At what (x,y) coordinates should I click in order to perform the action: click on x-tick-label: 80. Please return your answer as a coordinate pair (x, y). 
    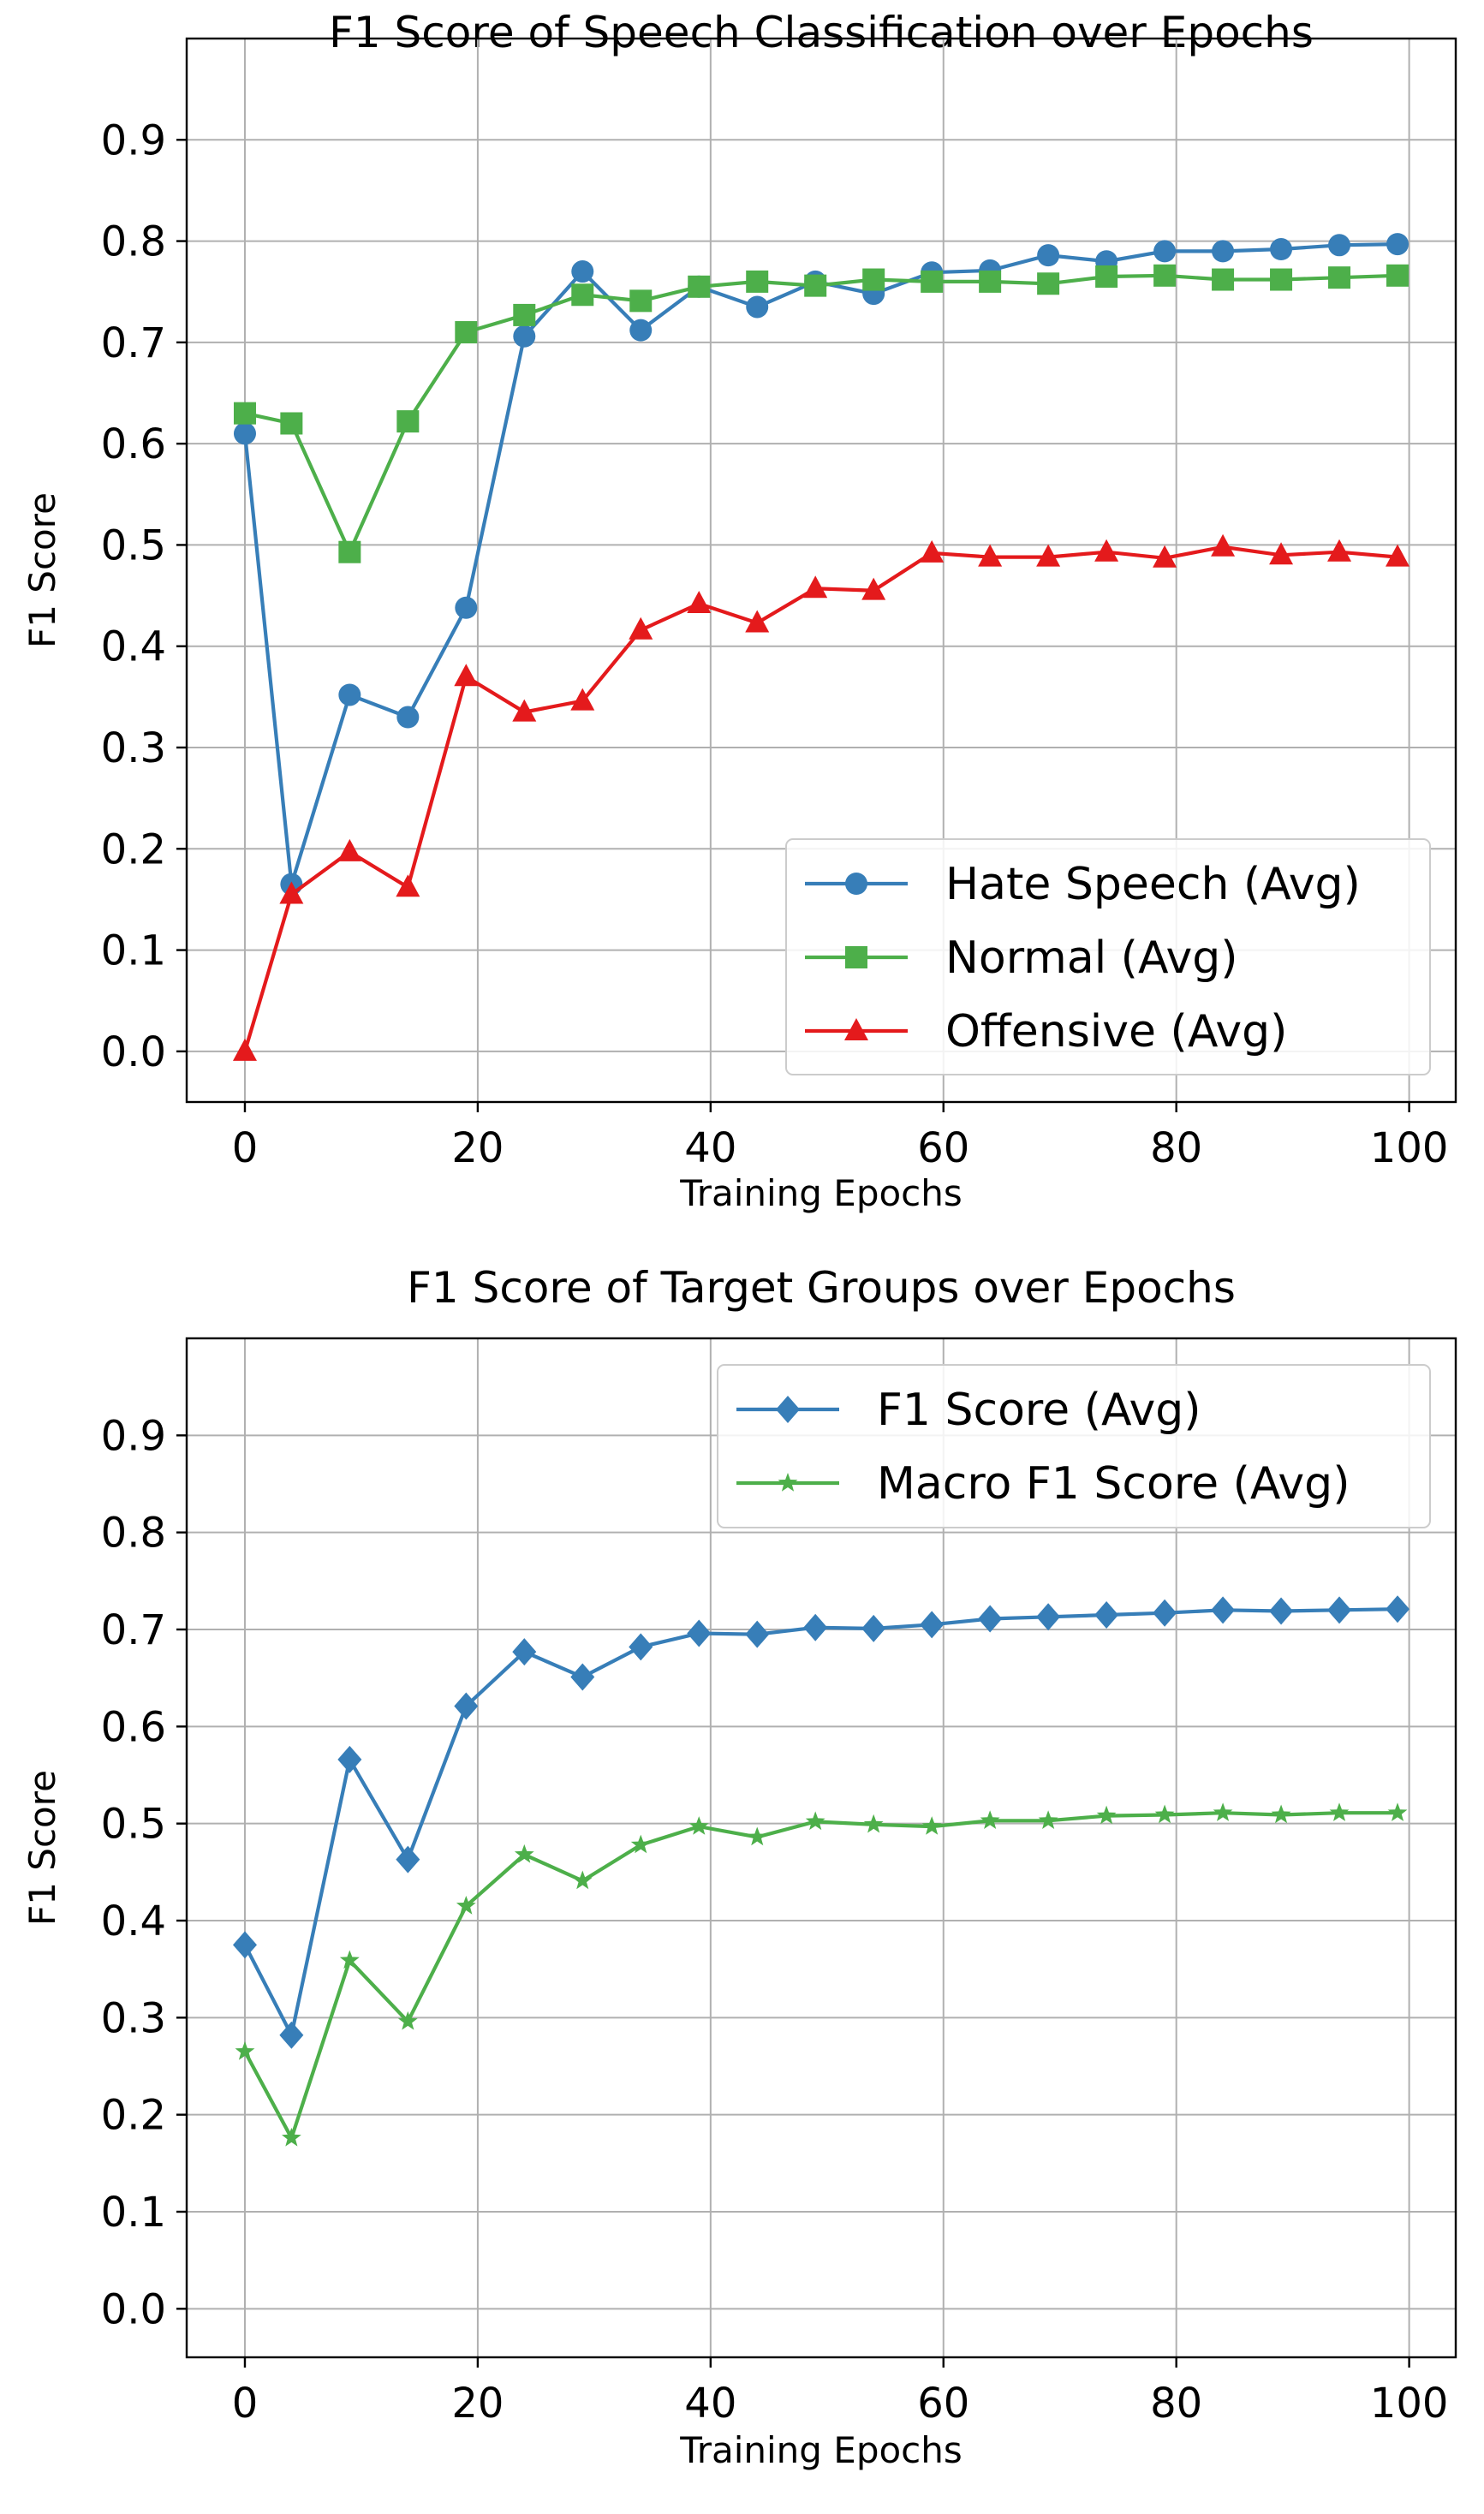
    Looking at the image, I should click on (1176, 2404).